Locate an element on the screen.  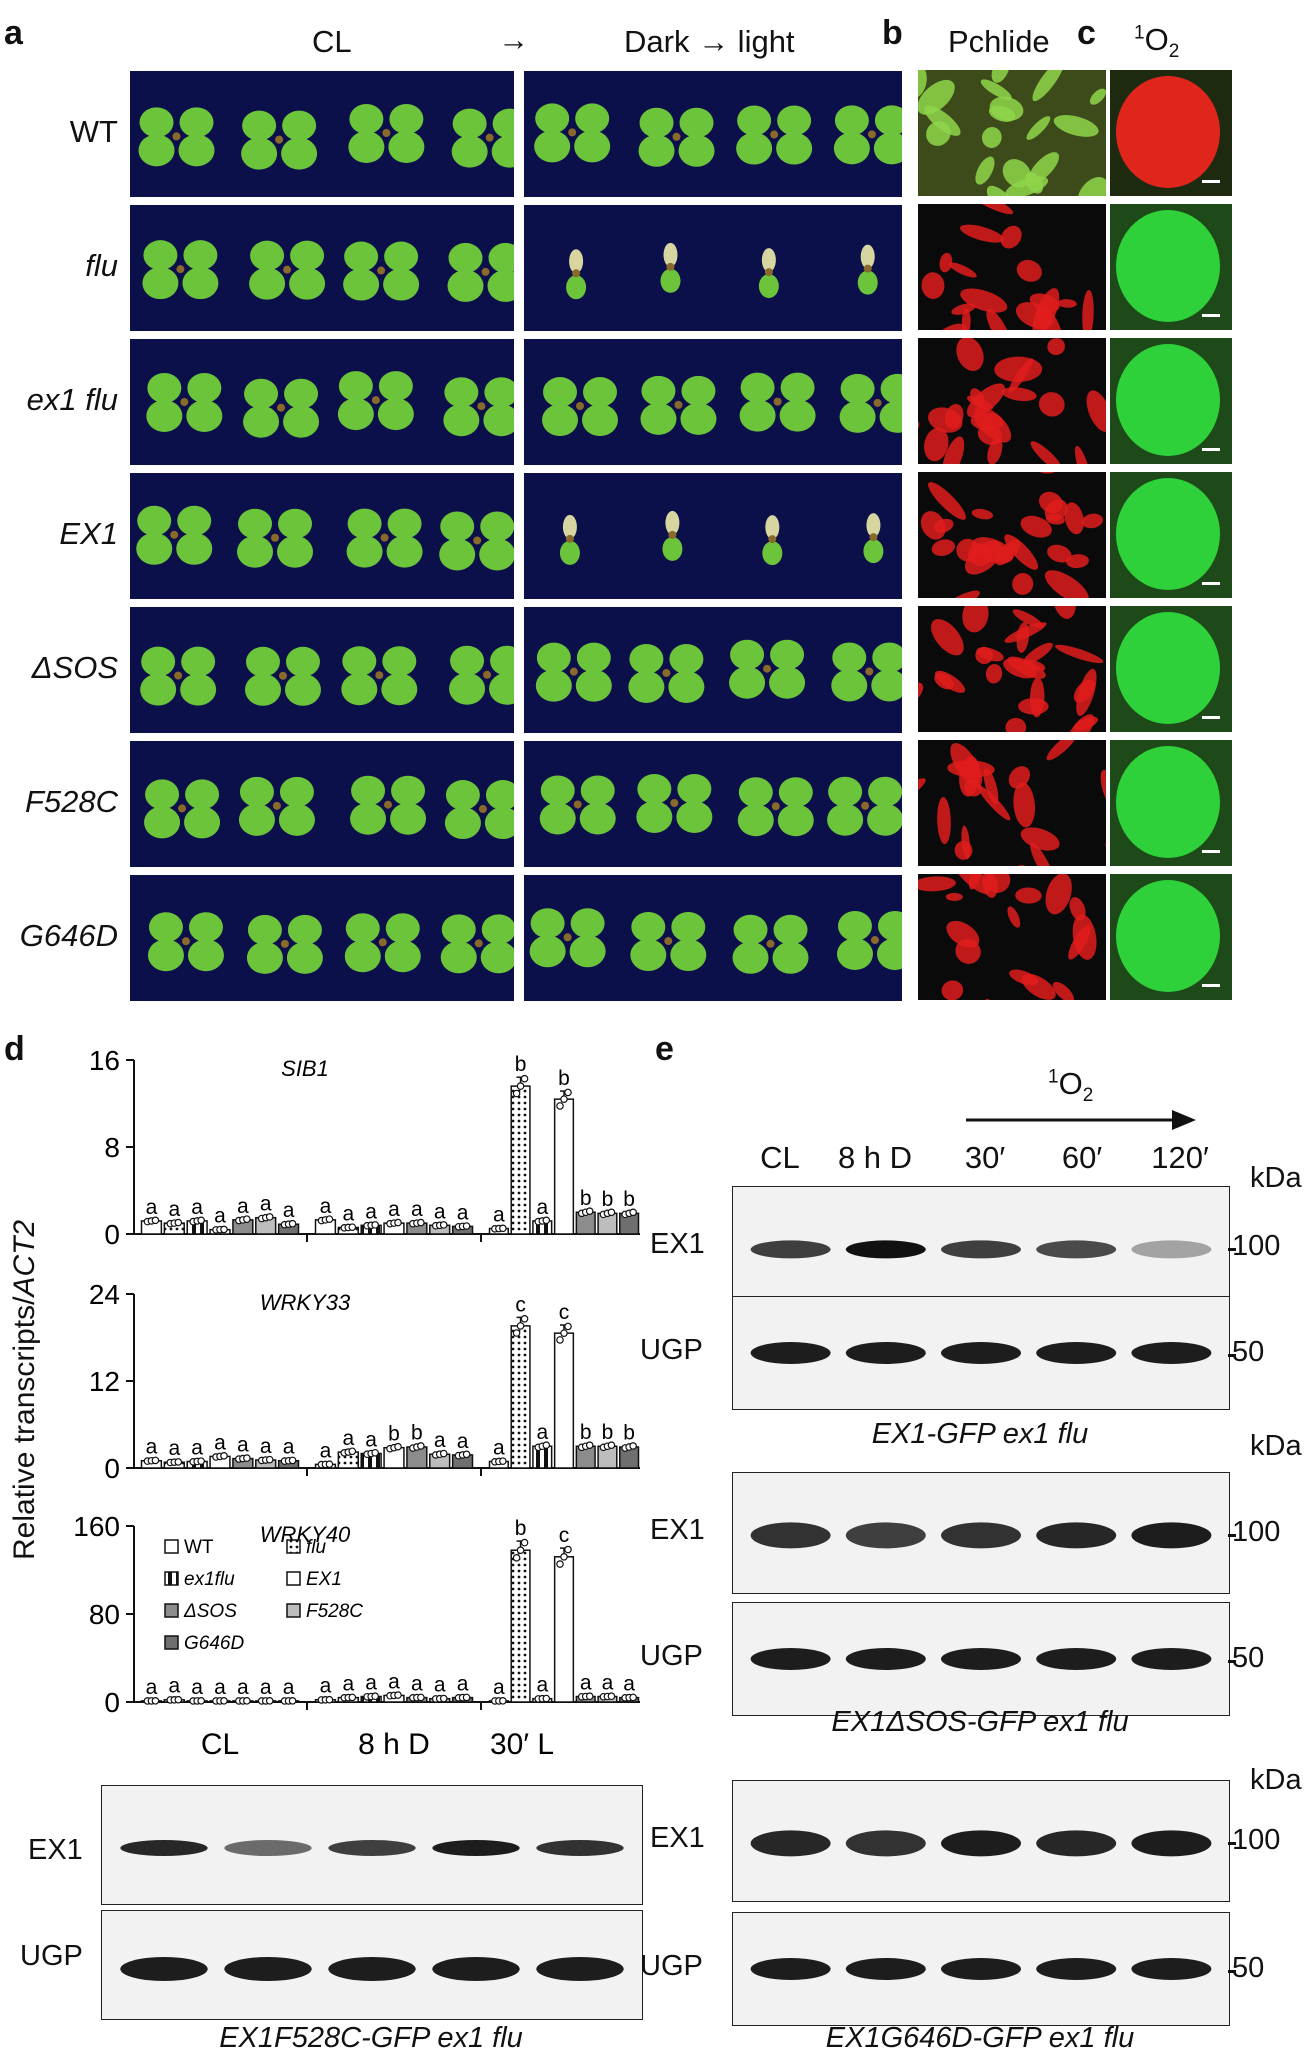
genotype-label: EX1 is located at coordinates (88, 533).